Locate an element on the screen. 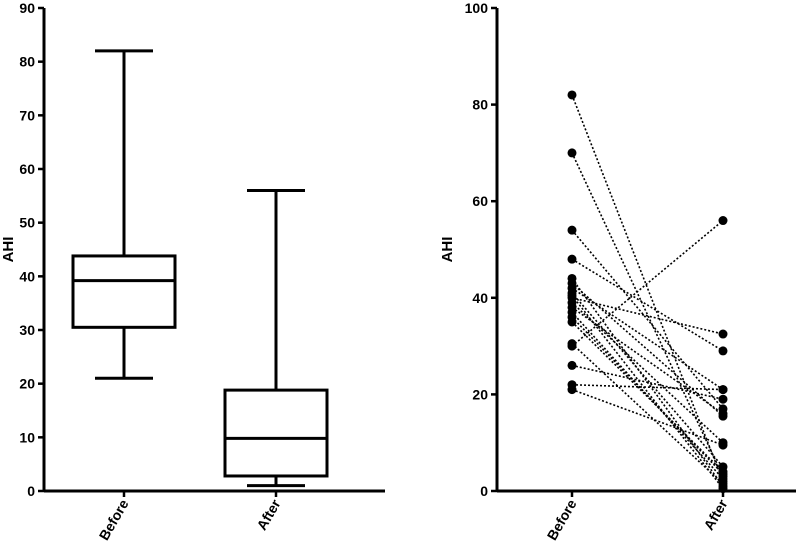 The image size is (800, 544). y-tick-label: 70 is located at coordinates (27, 115).